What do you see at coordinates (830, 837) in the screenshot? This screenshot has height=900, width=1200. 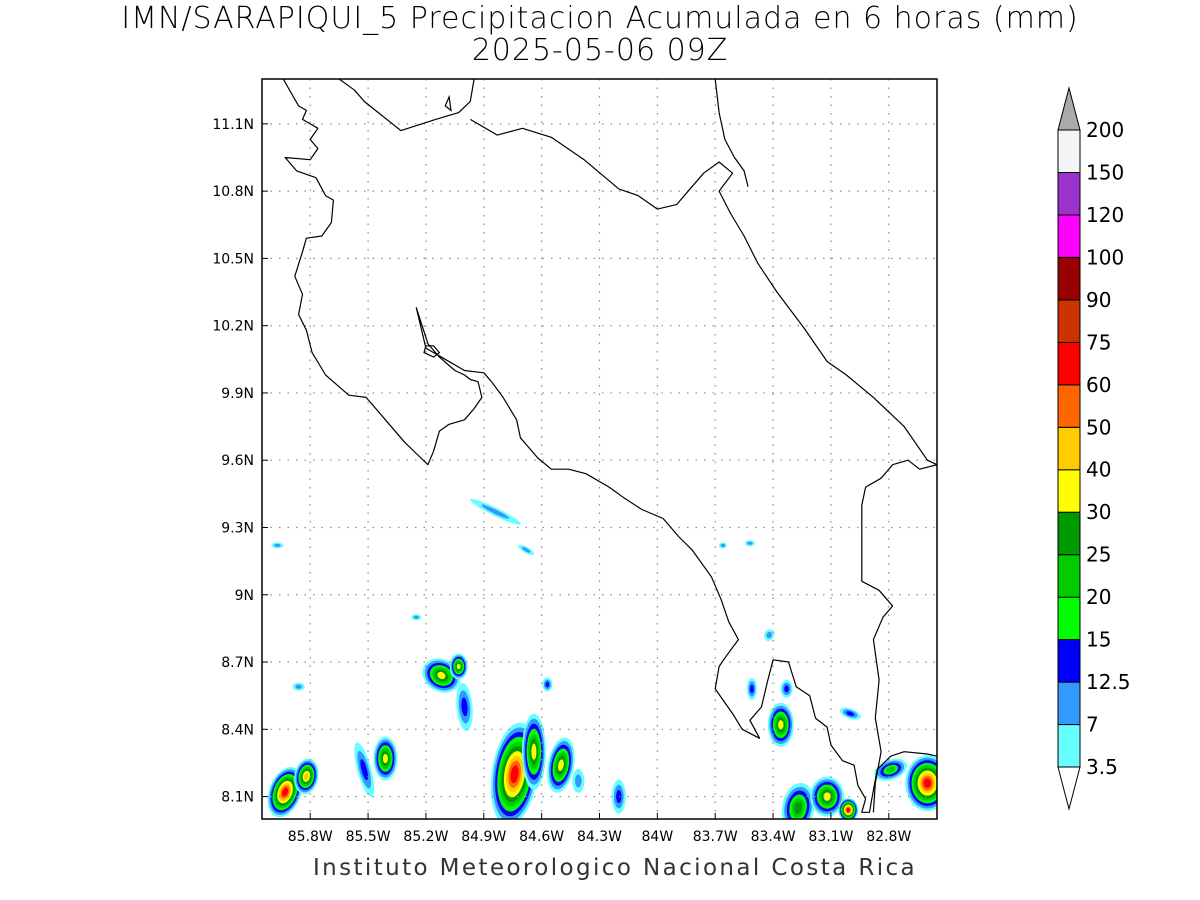 I see `lon-tick-label: 83.1W` at bounding box center [830, 837].